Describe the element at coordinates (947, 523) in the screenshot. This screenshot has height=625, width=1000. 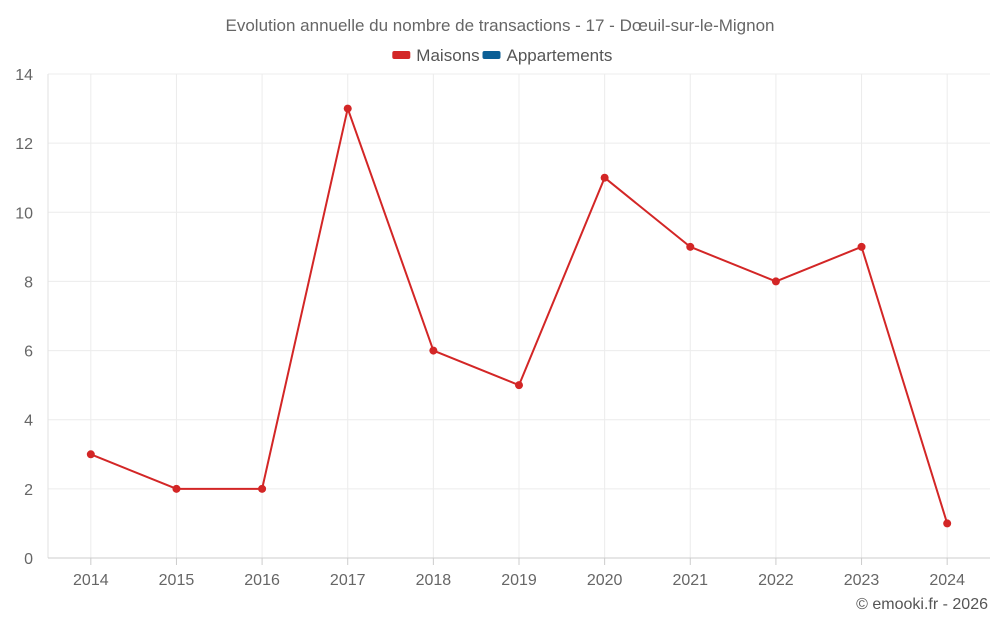
I see `data-point-2024` at that location.